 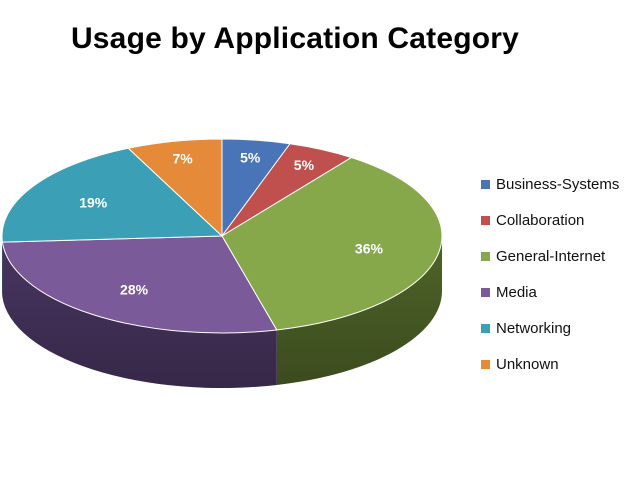 I want to click on pie-slice-networking, so click(x=112, y=195).